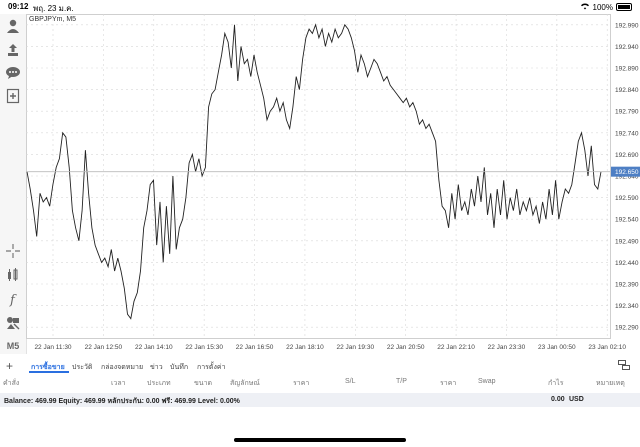 Image resolution: width=640 pixels, height=447 pixels. Describe the element at coordinates (13, 26) in the screenshot. I see `account-icon` at that location.